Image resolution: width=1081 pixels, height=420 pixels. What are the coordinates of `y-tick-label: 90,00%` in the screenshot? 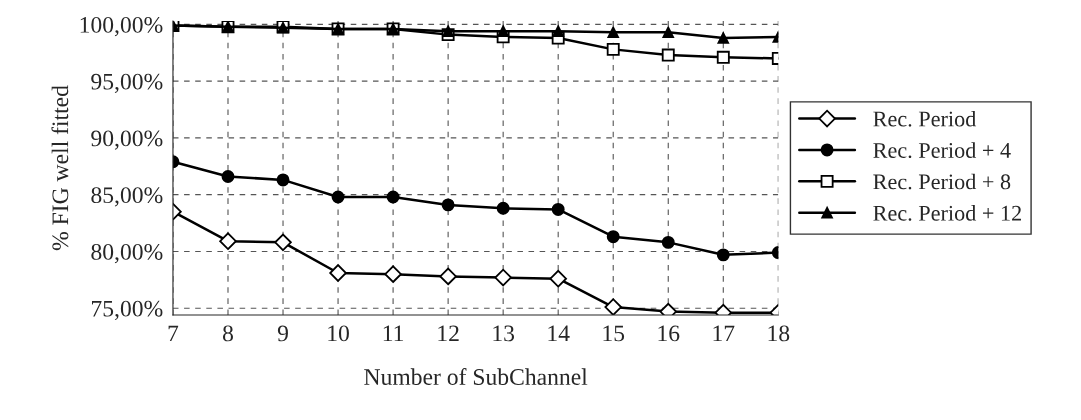 It's located at (127, 140).